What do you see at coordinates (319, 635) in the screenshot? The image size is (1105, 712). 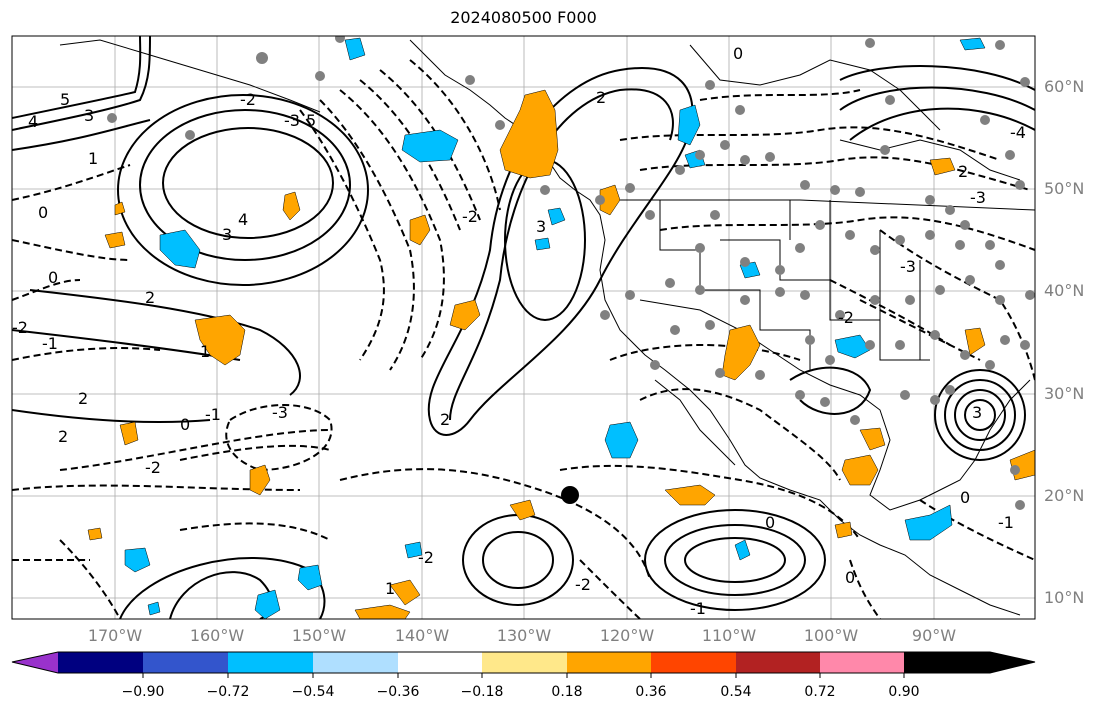 I see `lon-label: 150°W` at bounding box center [319, 635].